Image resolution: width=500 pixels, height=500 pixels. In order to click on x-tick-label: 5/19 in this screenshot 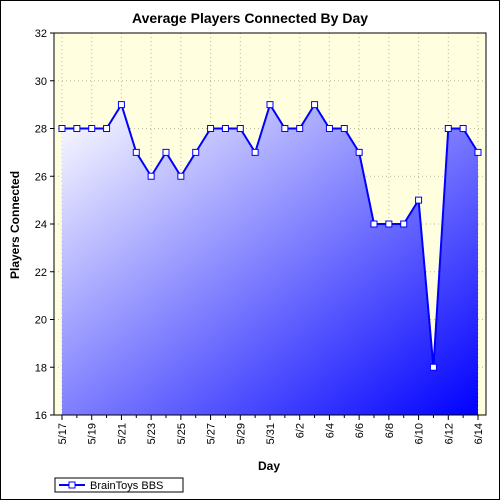, I will do `click(93, 433)`.